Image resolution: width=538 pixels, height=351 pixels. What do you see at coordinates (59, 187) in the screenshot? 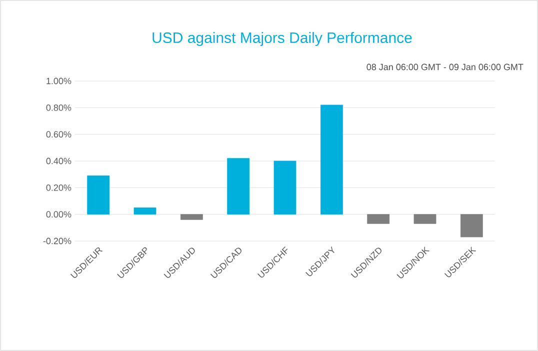
I see `y-tick-label: 0.20%` at bounding box center [59, 187].